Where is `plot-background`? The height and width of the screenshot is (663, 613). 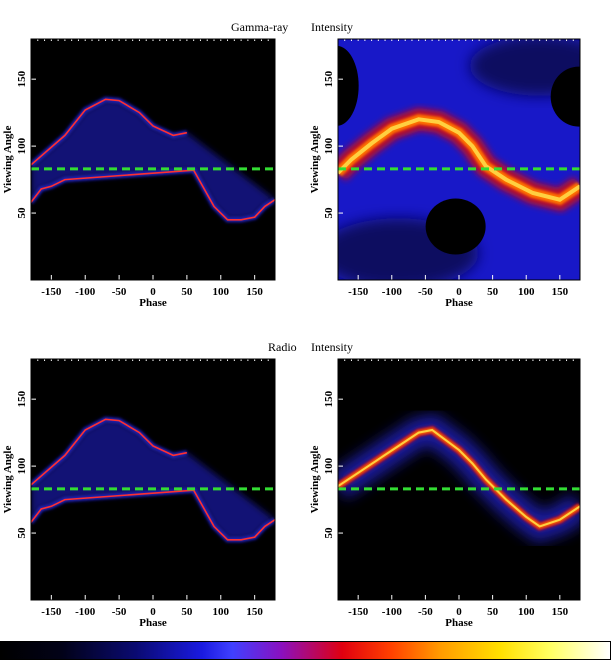 plot-background is located at coordinates (459, 479).